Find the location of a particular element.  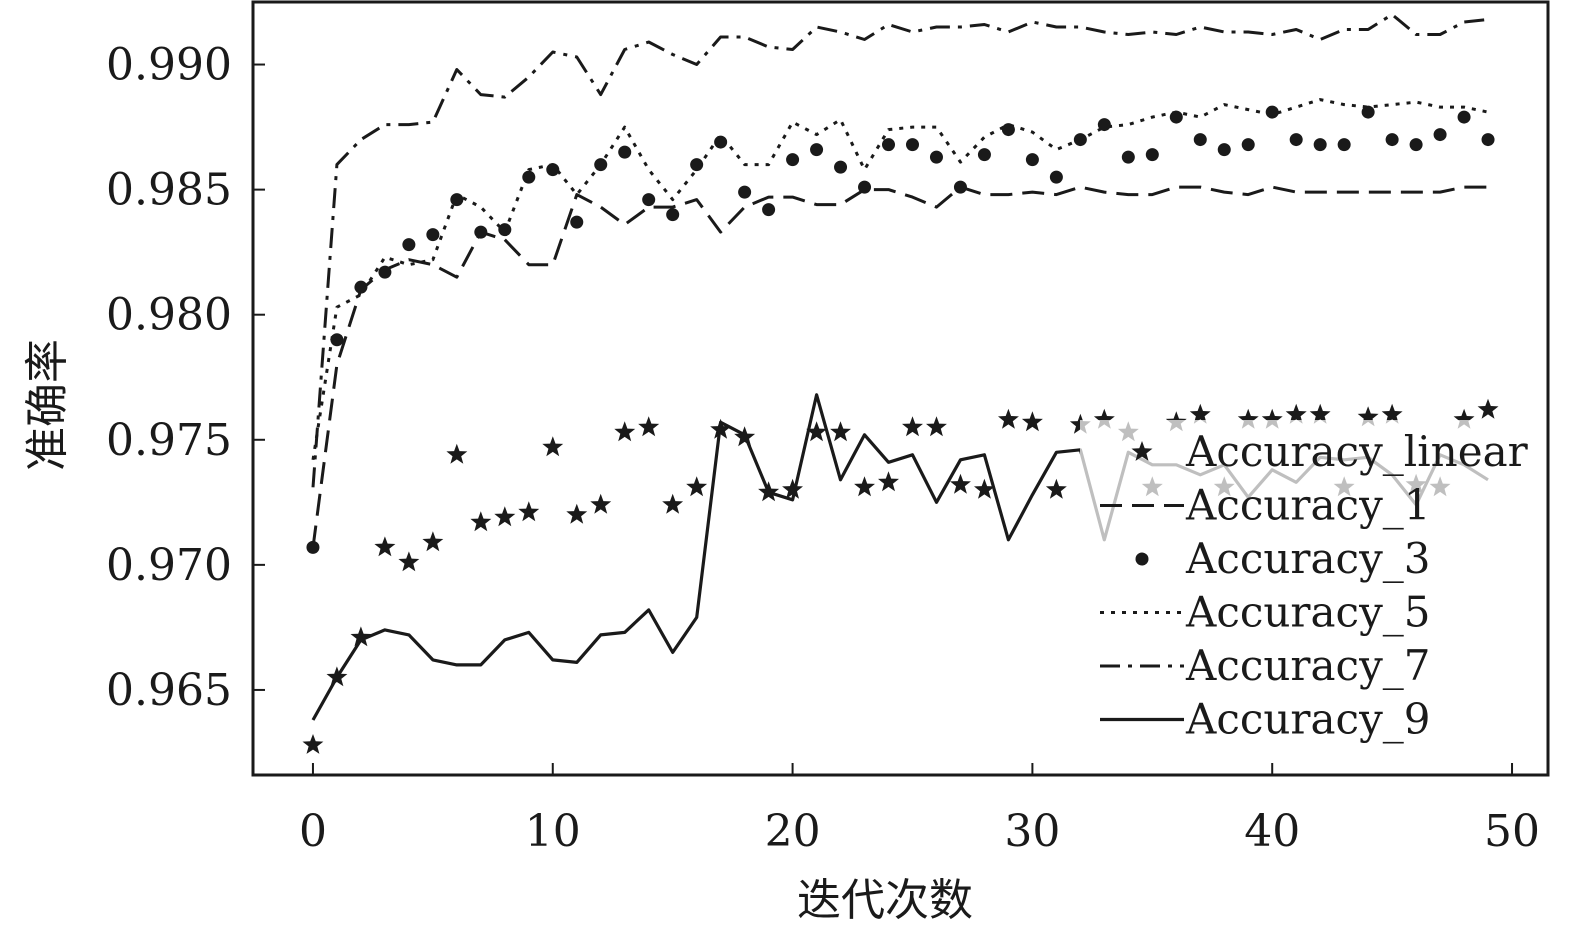

legend-label-accuracy-7: Accuracy_7 is located at coordinates (1308, 665).